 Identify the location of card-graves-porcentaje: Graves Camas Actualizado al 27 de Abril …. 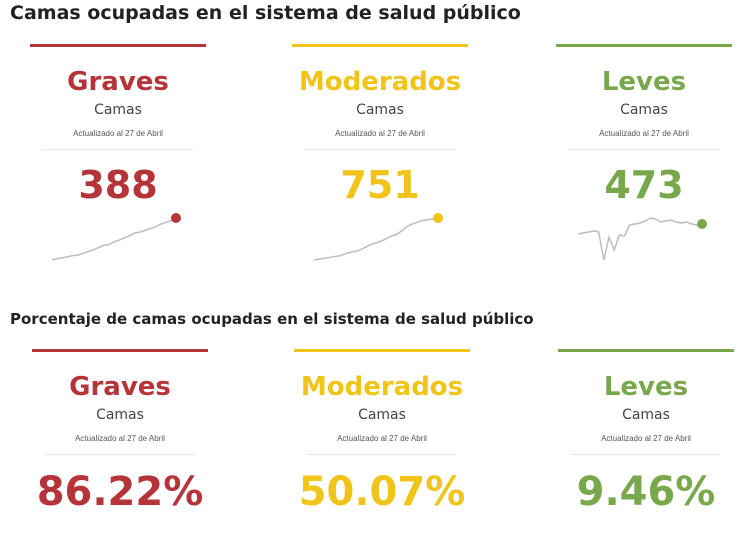
(120, 431).